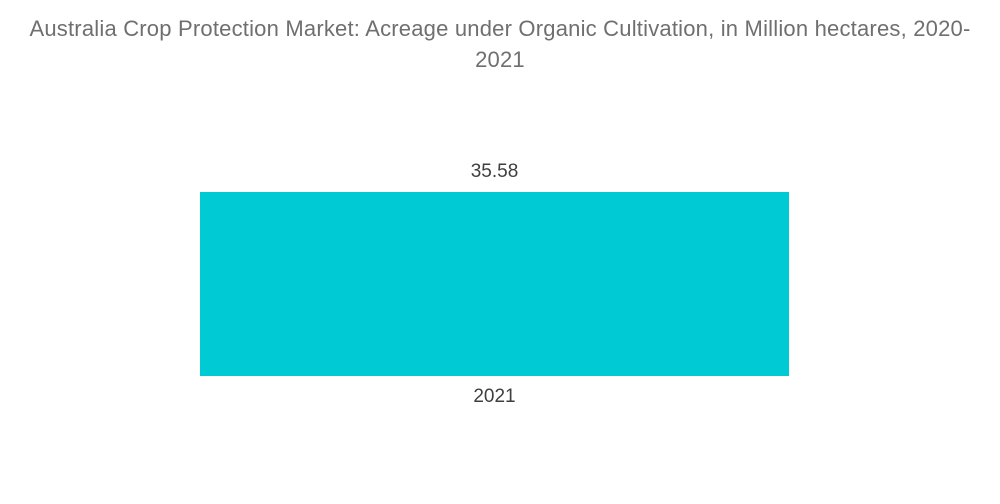 The width and height of the screenshot is (1000, 504). I want to click on x-axis-category-label: 2021, so click(494, 396).